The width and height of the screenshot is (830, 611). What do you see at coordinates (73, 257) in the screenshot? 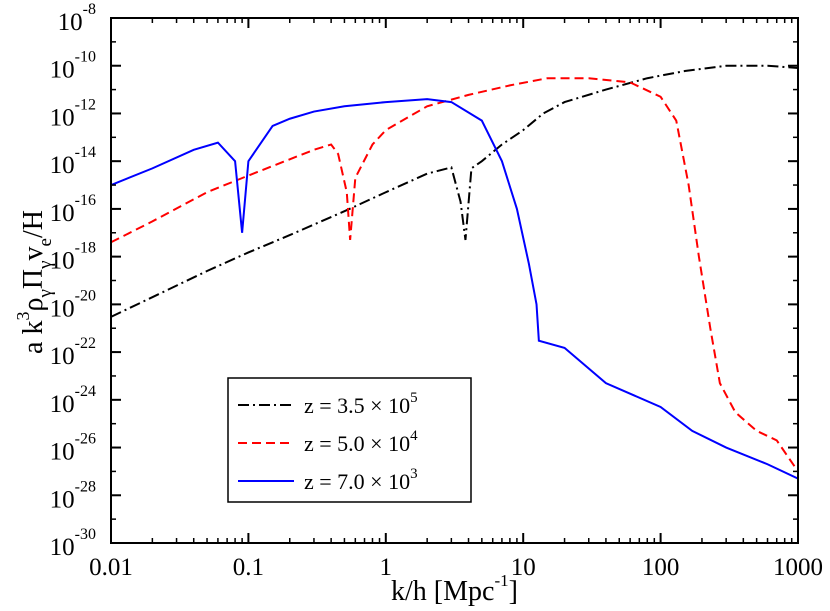
I see `y-tick-label: 10-18` at bounding box center [73, 257].